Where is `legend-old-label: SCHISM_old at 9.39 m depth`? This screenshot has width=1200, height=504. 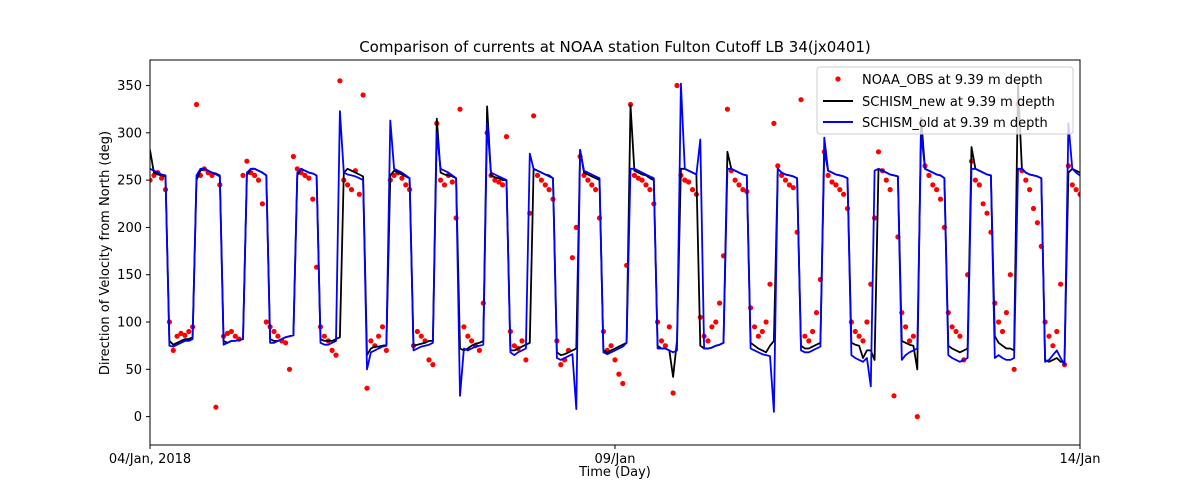 legend-old-label: SCHISM_old at 9.39 m depth is located at coordinates (955, 123).